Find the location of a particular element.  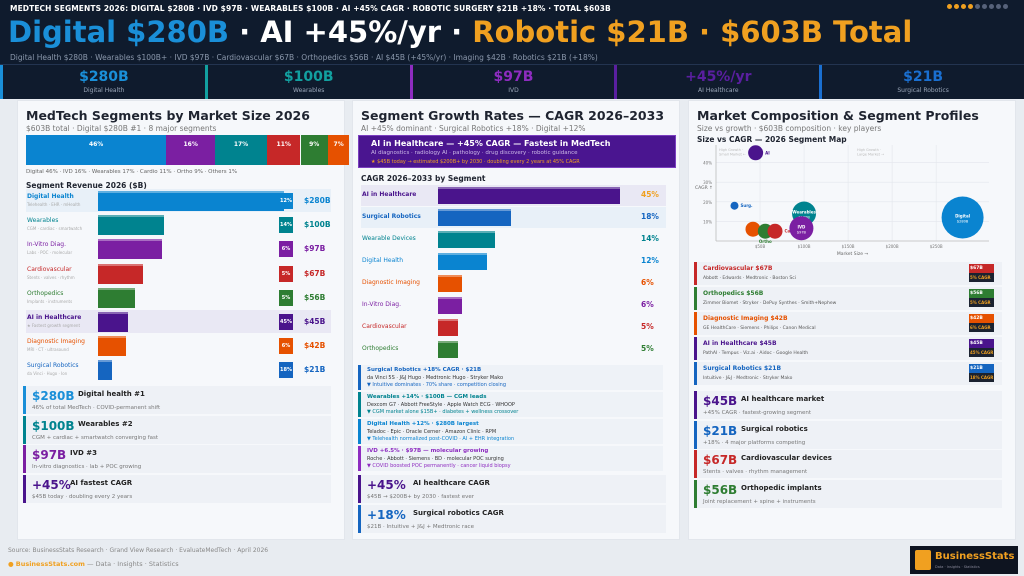

section-title: Segment Revenue 2026 ($B) is located at coordinates (86, 185).